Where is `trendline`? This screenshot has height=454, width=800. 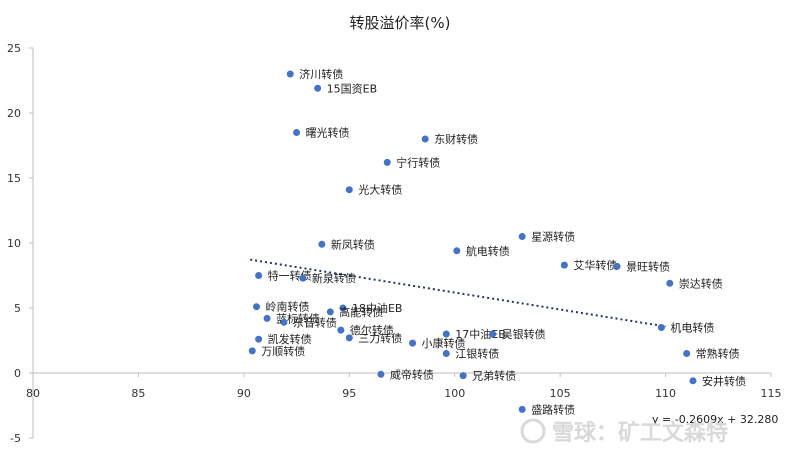 trendline is located at coordinates (458, 293).